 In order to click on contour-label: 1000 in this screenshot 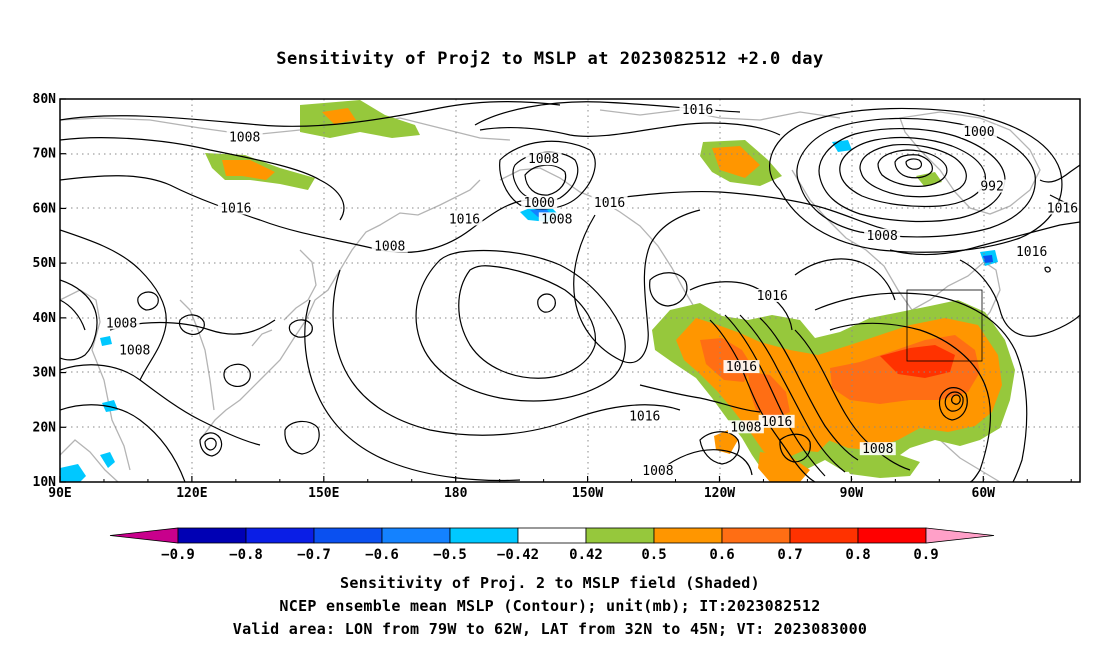, I will do `click(978, 132)`.